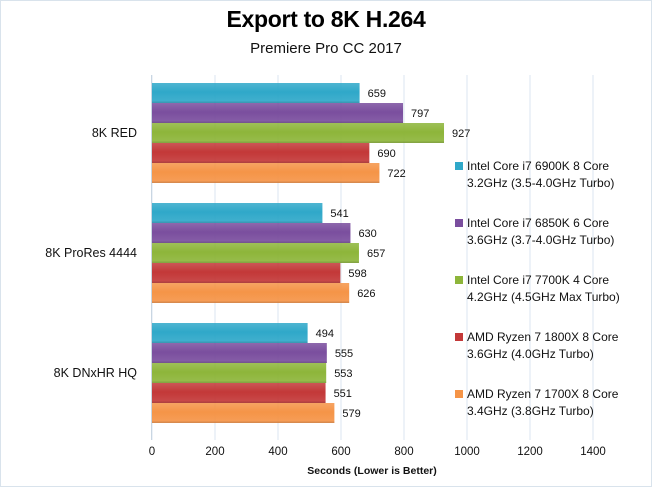 This screenshot has width=652, height=487. I want to click on x-tick-labels: 0 200 400 600 800 1000 1200 1400, so click(377, 452).